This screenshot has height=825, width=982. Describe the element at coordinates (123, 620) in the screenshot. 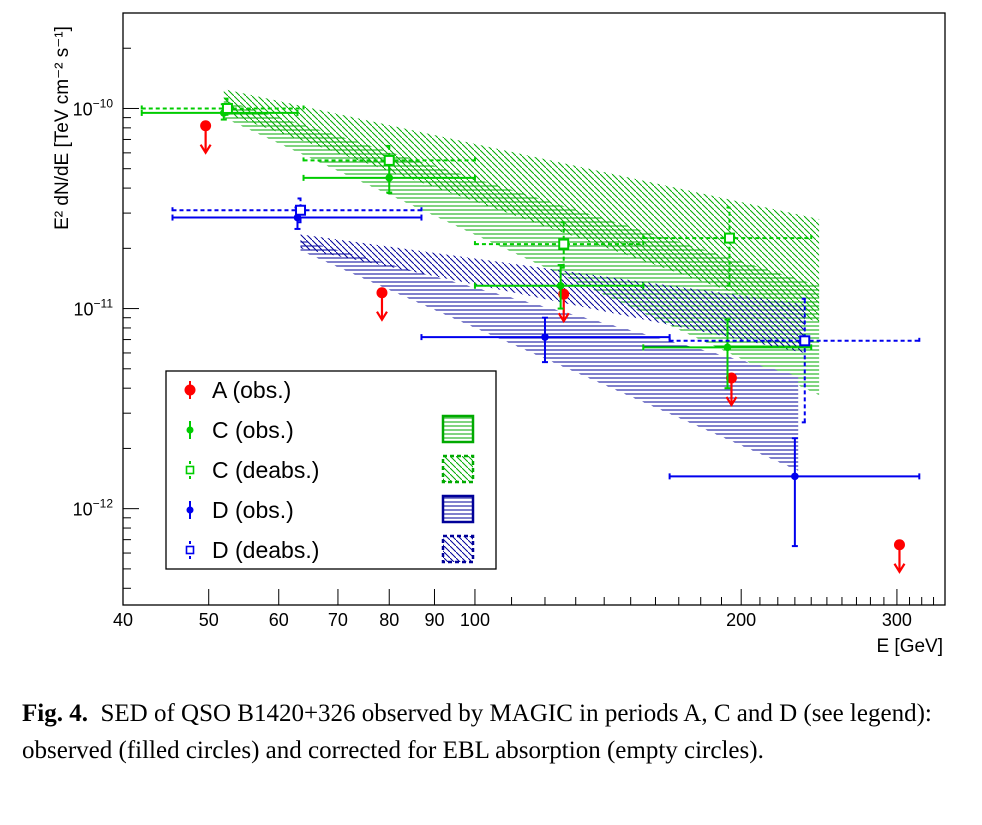

I see `x-tick-label: 40` at that location.